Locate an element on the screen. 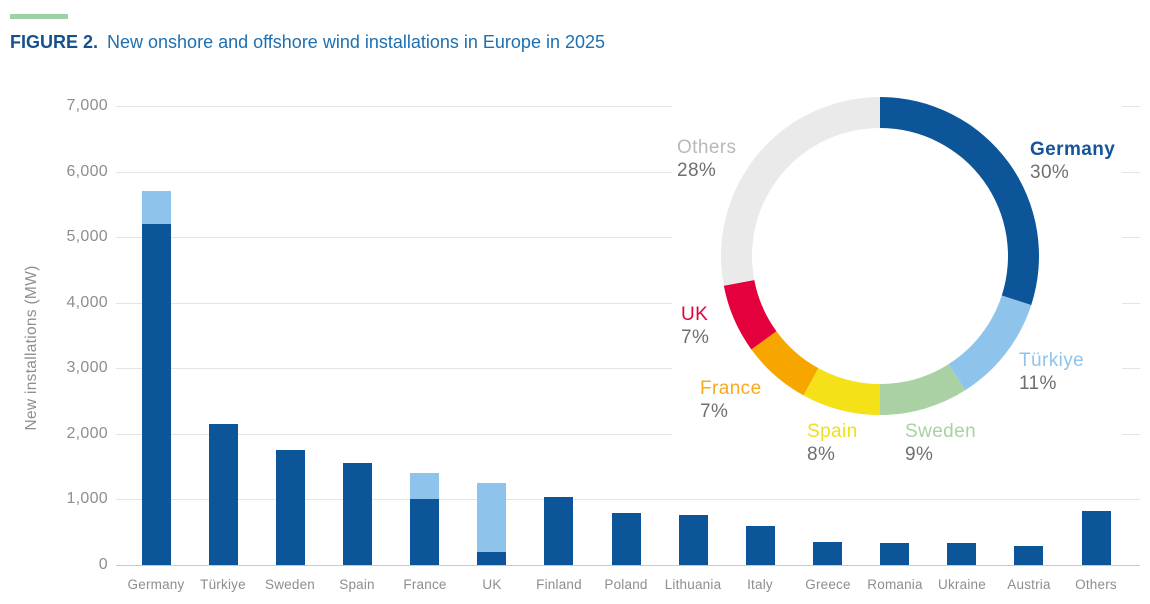 Image resolution: width=1150 pixels, height=604 pixels. y-tick-label: 5,000 is located at coordinates (87, 236).